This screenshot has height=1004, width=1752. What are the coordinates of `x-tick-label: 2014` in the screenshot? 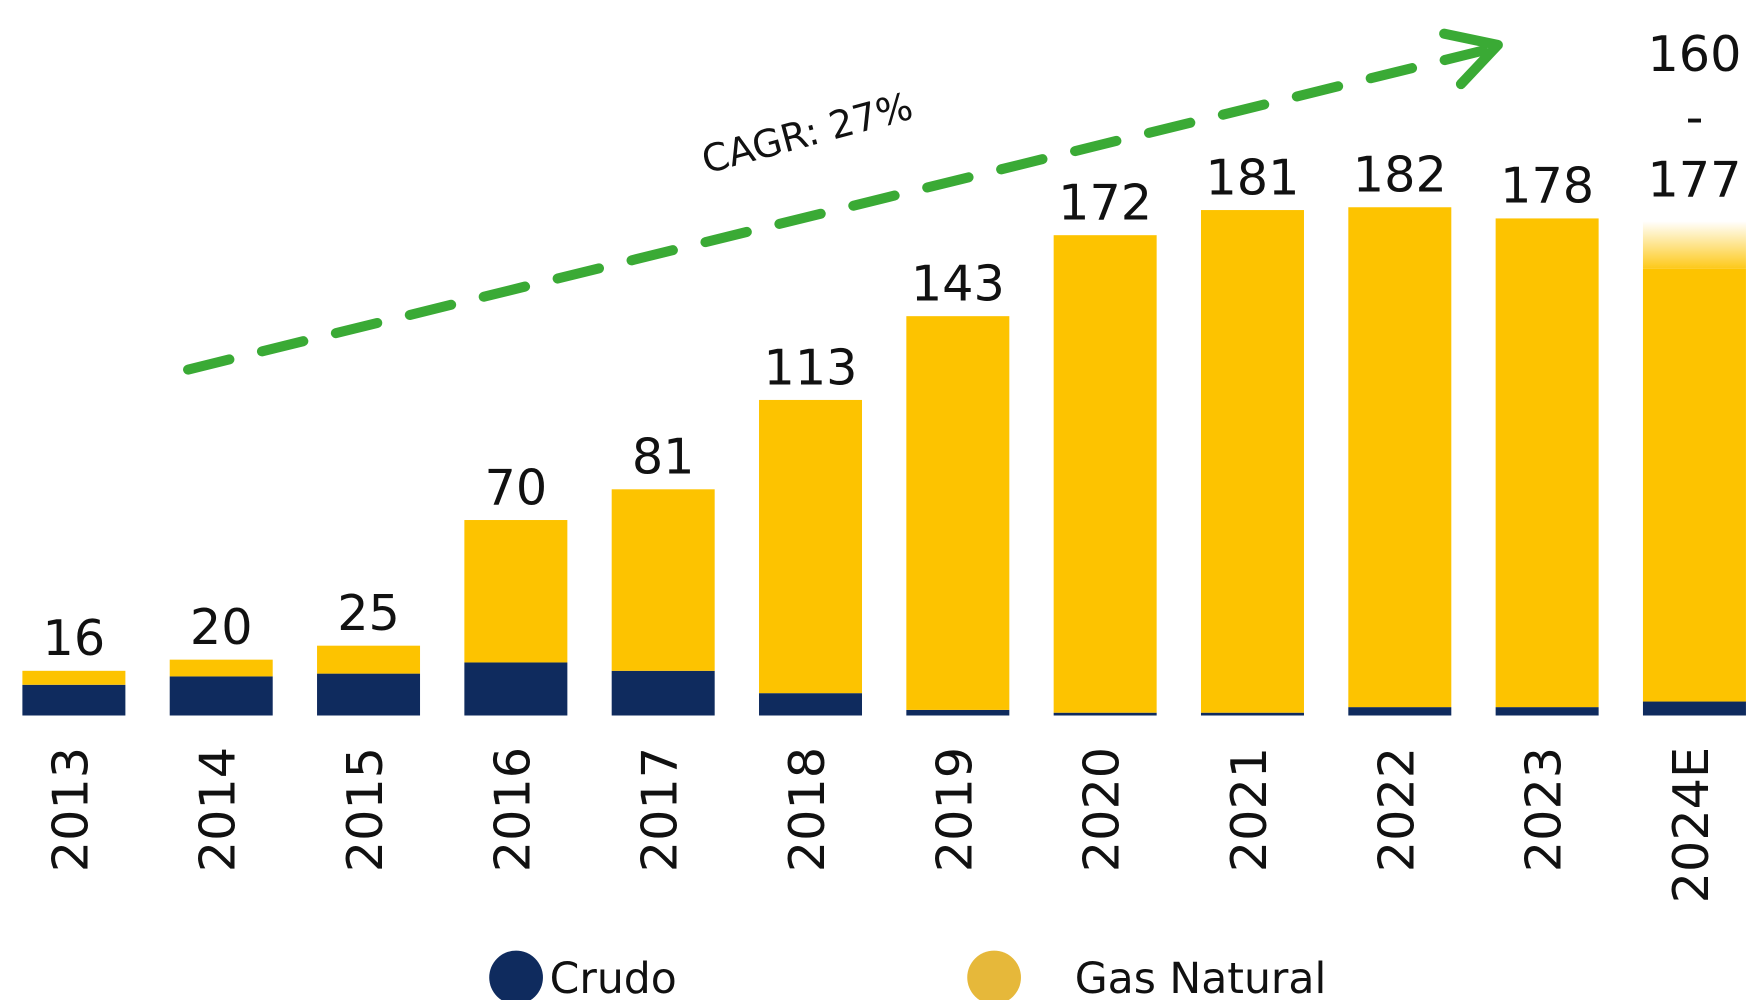 It's located at (218, 809).